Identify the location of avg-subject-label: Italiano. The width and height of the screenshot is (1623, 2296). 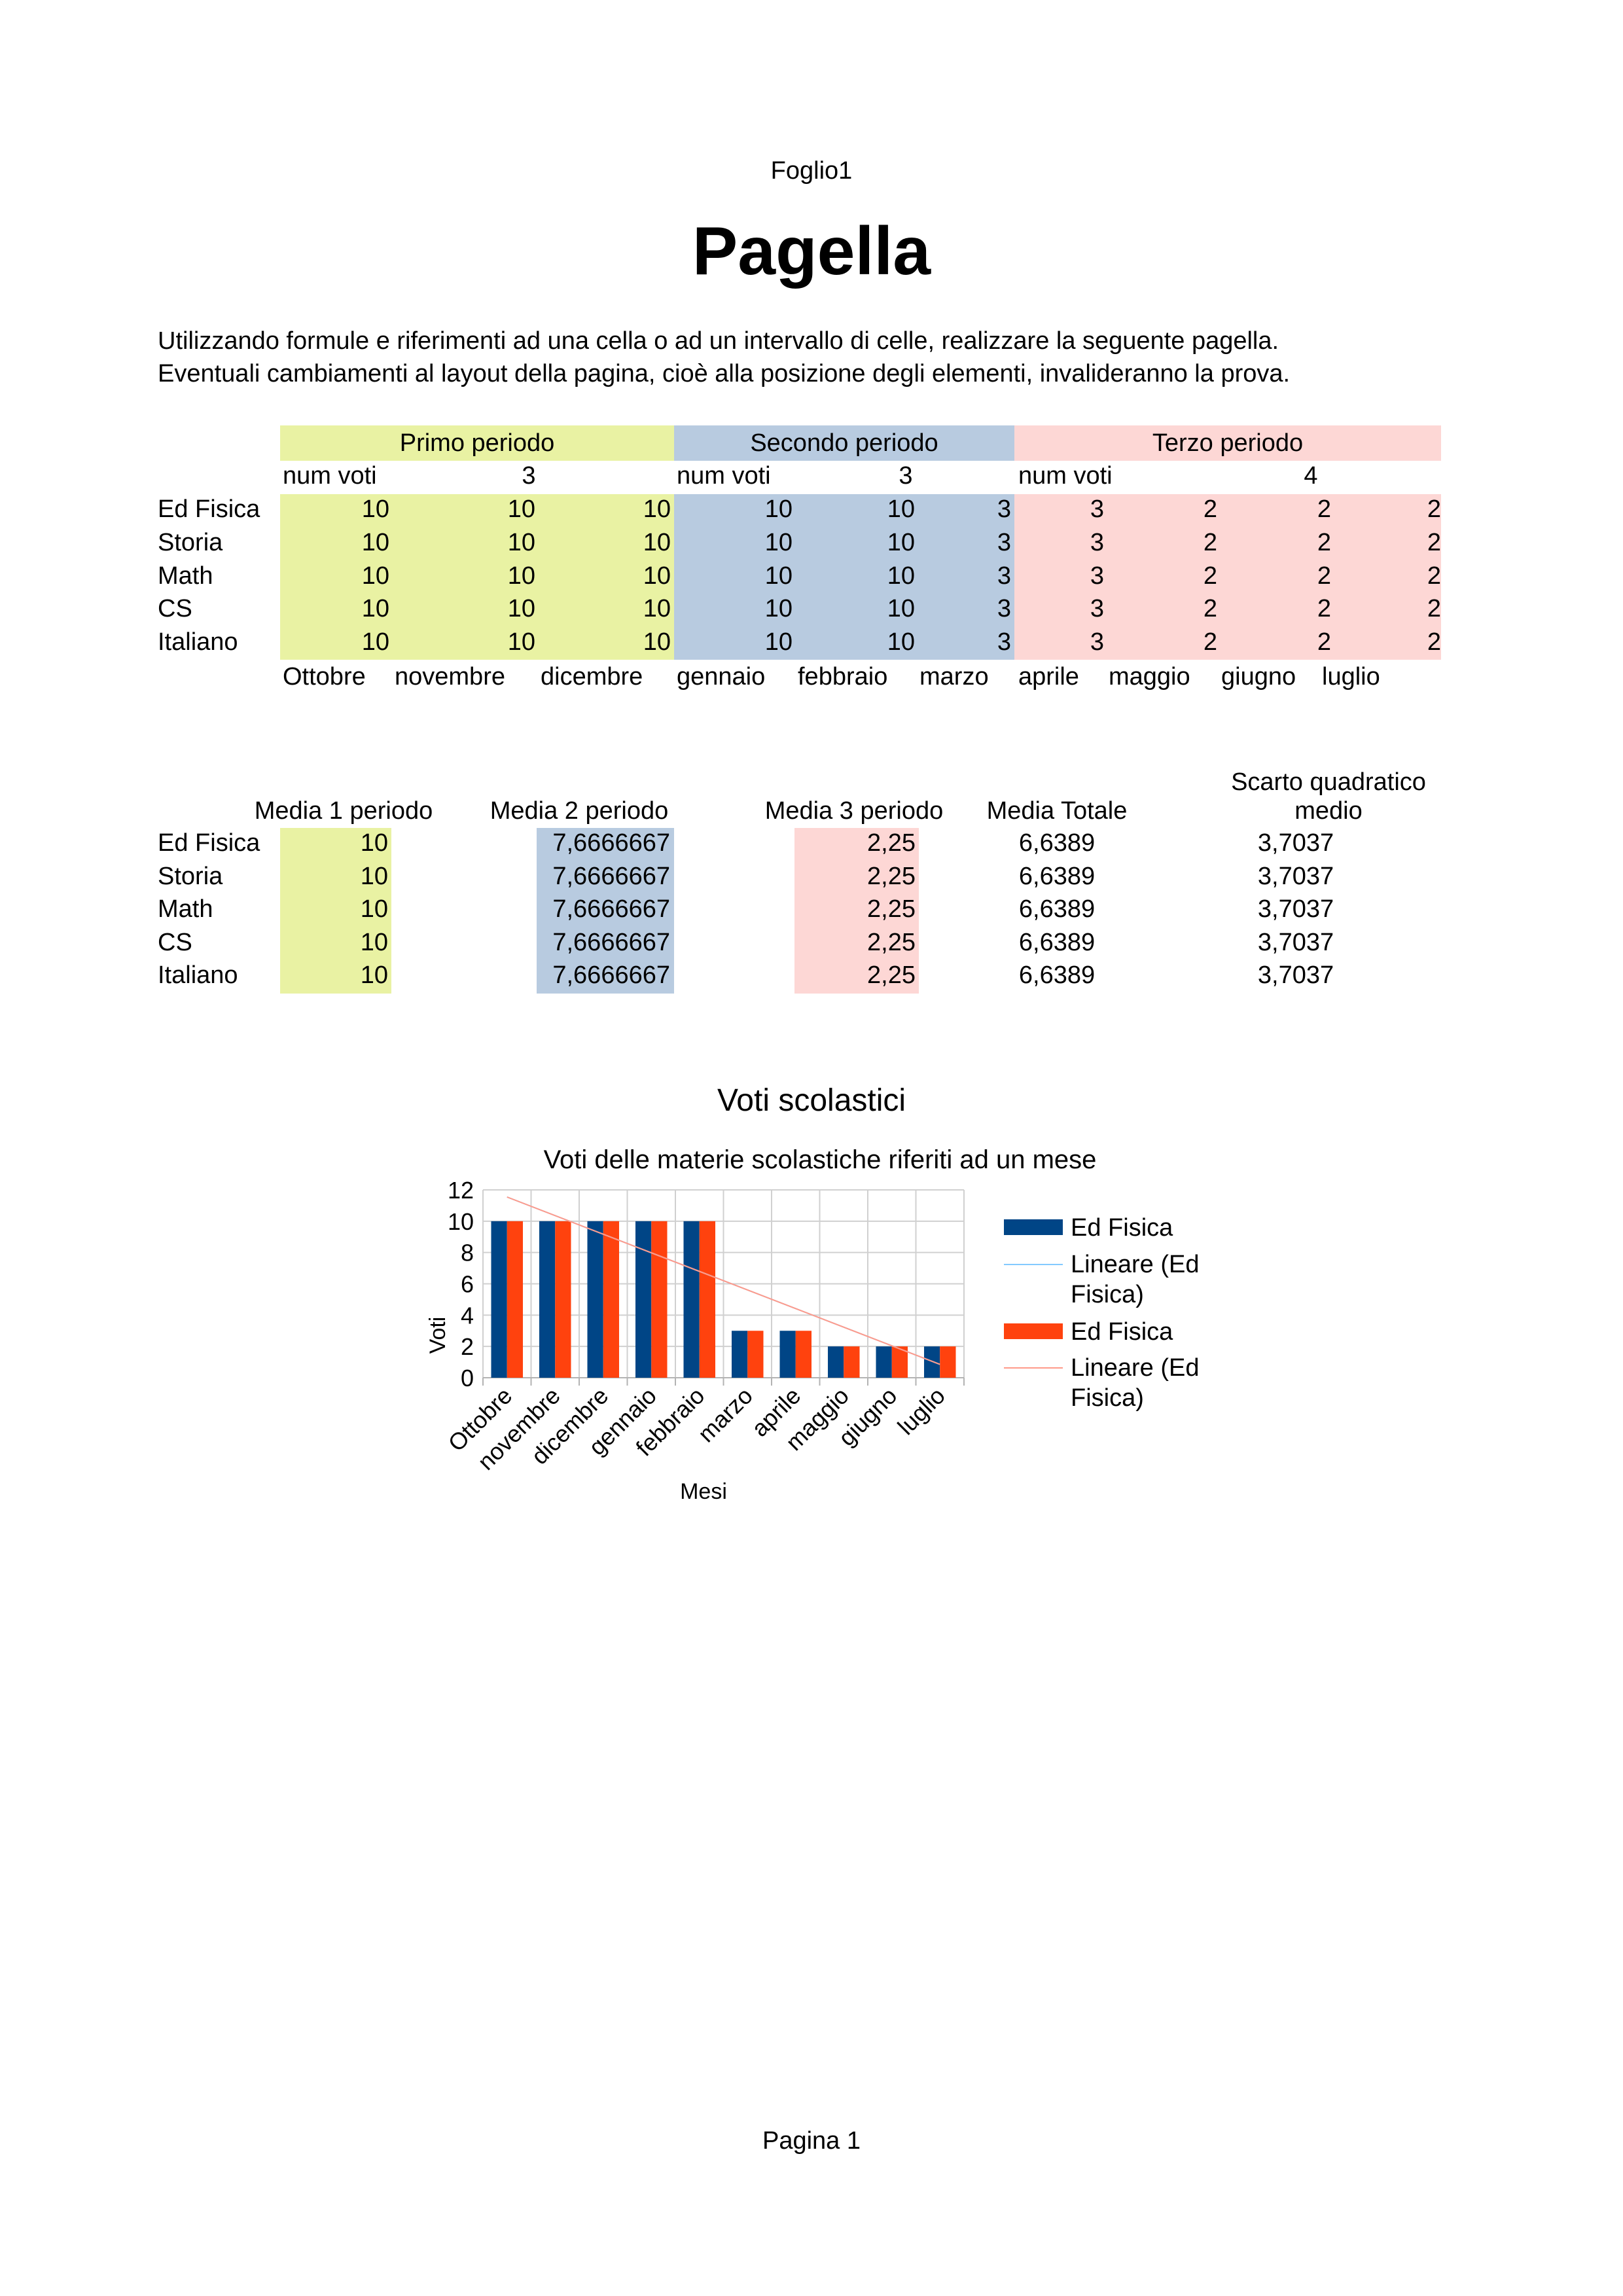
(198, 975).